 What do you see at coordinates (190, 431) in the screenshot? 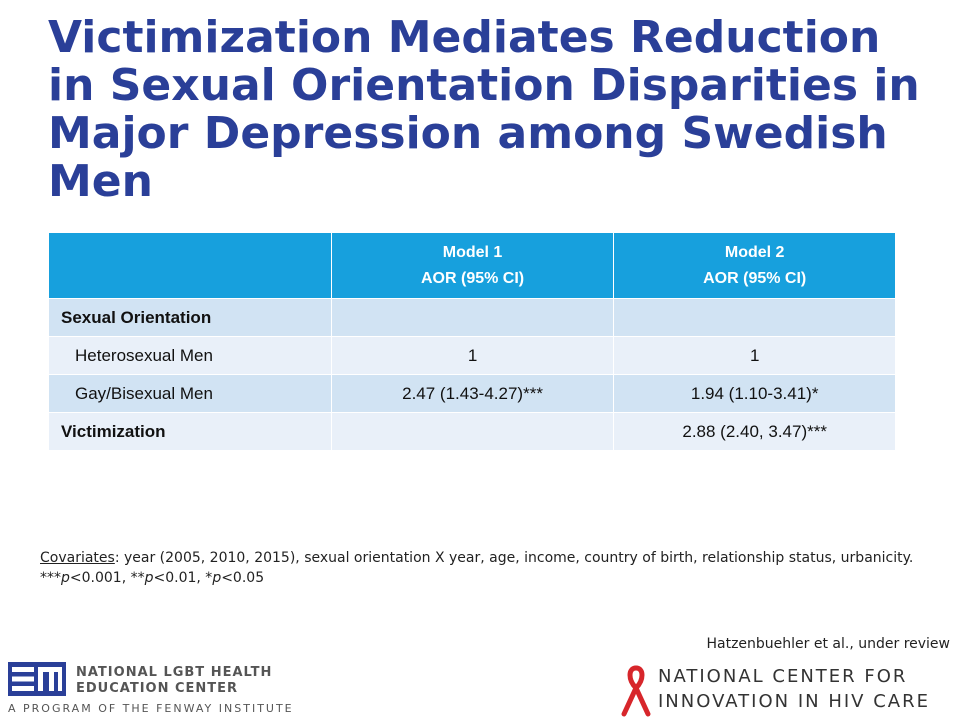
I see `row-label: Victimization` at bounding box center [190, 431].